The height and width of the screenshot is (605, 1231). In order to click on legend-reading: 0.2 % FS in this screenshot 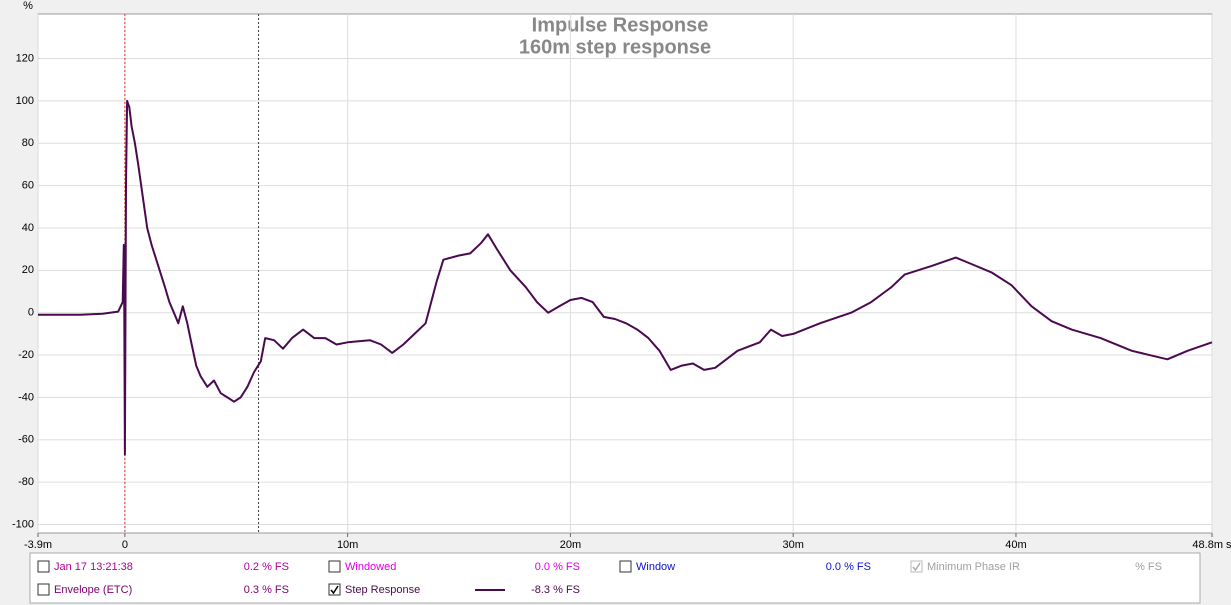, I will do `click(266, 567)`.